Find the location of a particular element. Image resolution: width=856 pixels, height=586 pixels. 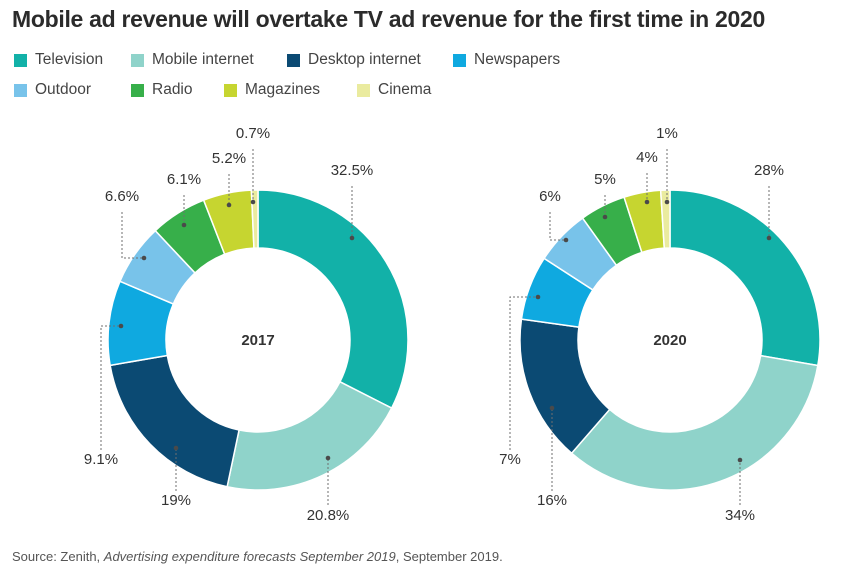

data-label-television: 32.5% is located at coordinates (352, 170).